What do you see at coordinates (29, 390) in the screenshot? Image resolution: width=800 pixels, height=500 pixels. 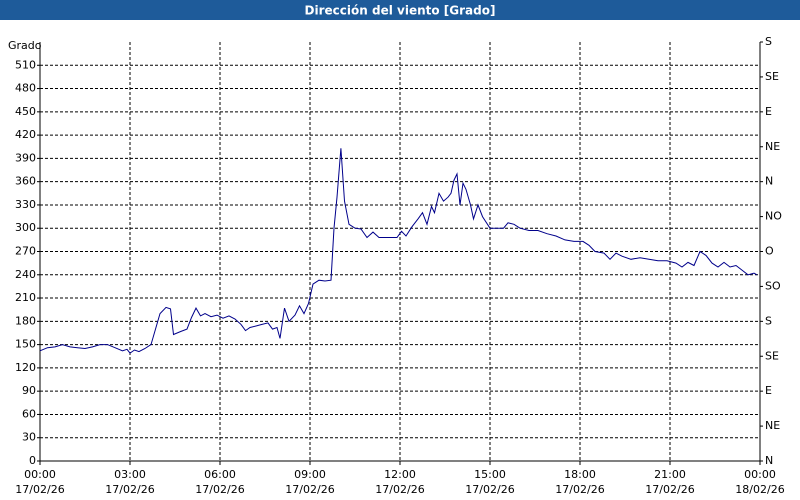 I see `y-tick-label: 90` at bounding box center [29, 390].